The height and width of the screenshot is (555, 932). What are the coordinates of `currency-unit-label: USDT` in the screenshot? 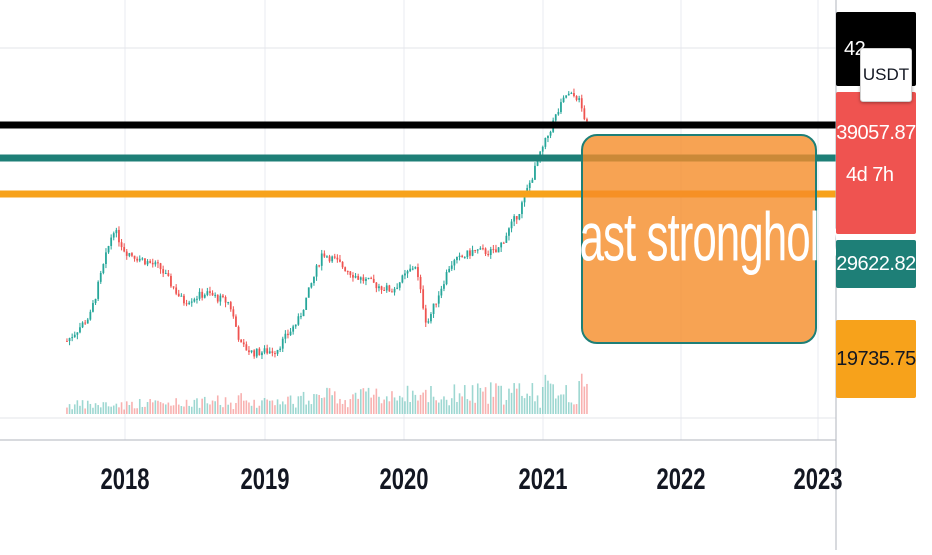 It's located at (886, 74).